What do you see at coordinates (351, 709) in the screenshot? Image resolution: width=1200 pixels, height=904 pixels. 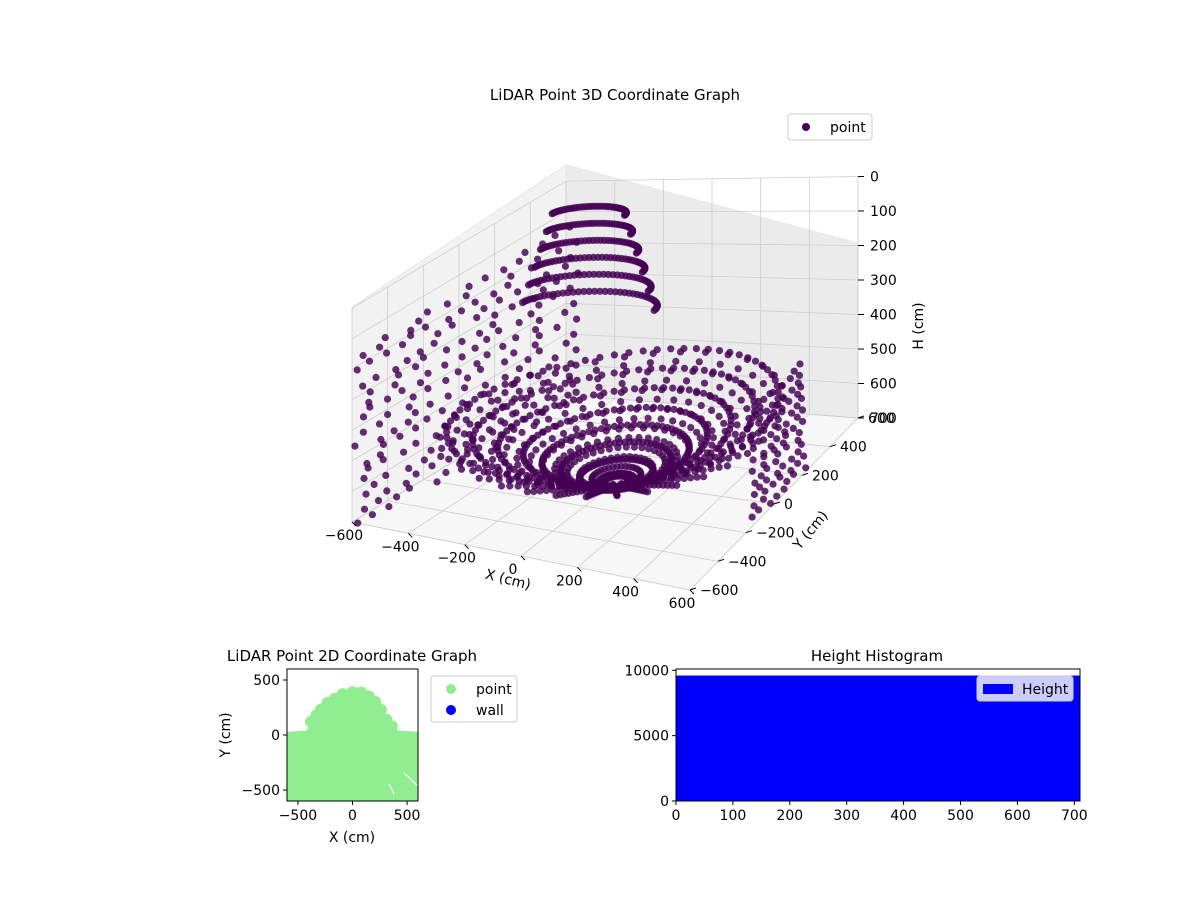 I see `point-dots-2d` at bounding box center [351, 709].